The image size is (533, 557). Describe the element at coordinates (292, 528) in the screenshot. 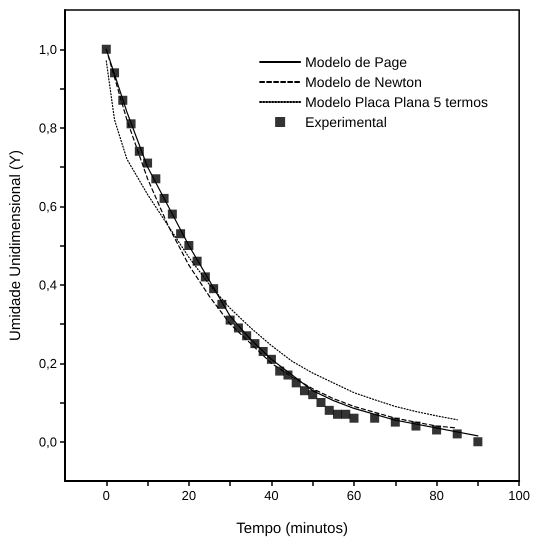

I see `x-axis-title: Tempo (minutos)` at that location.